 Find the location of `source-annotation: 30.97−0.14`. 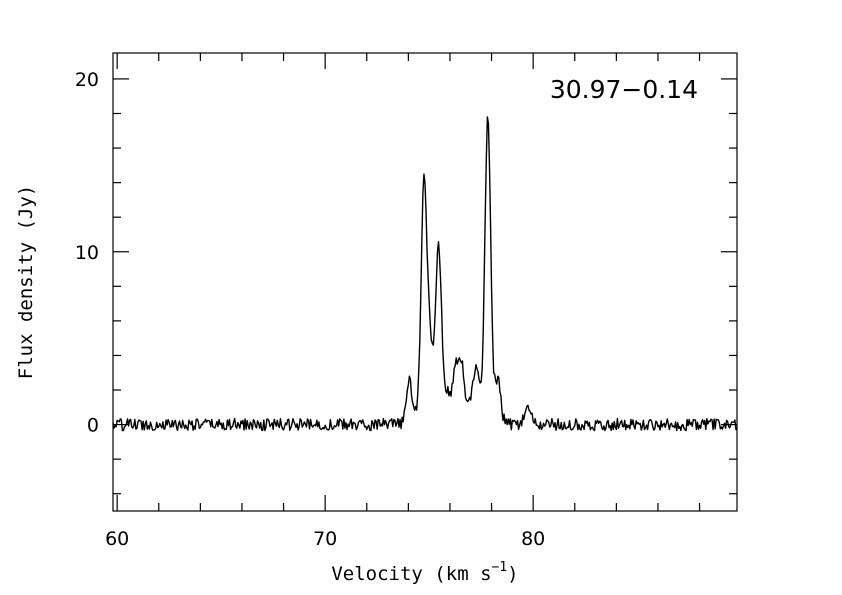

source-annotation: 30.97−0.14 is located at coordinates (624, 89).